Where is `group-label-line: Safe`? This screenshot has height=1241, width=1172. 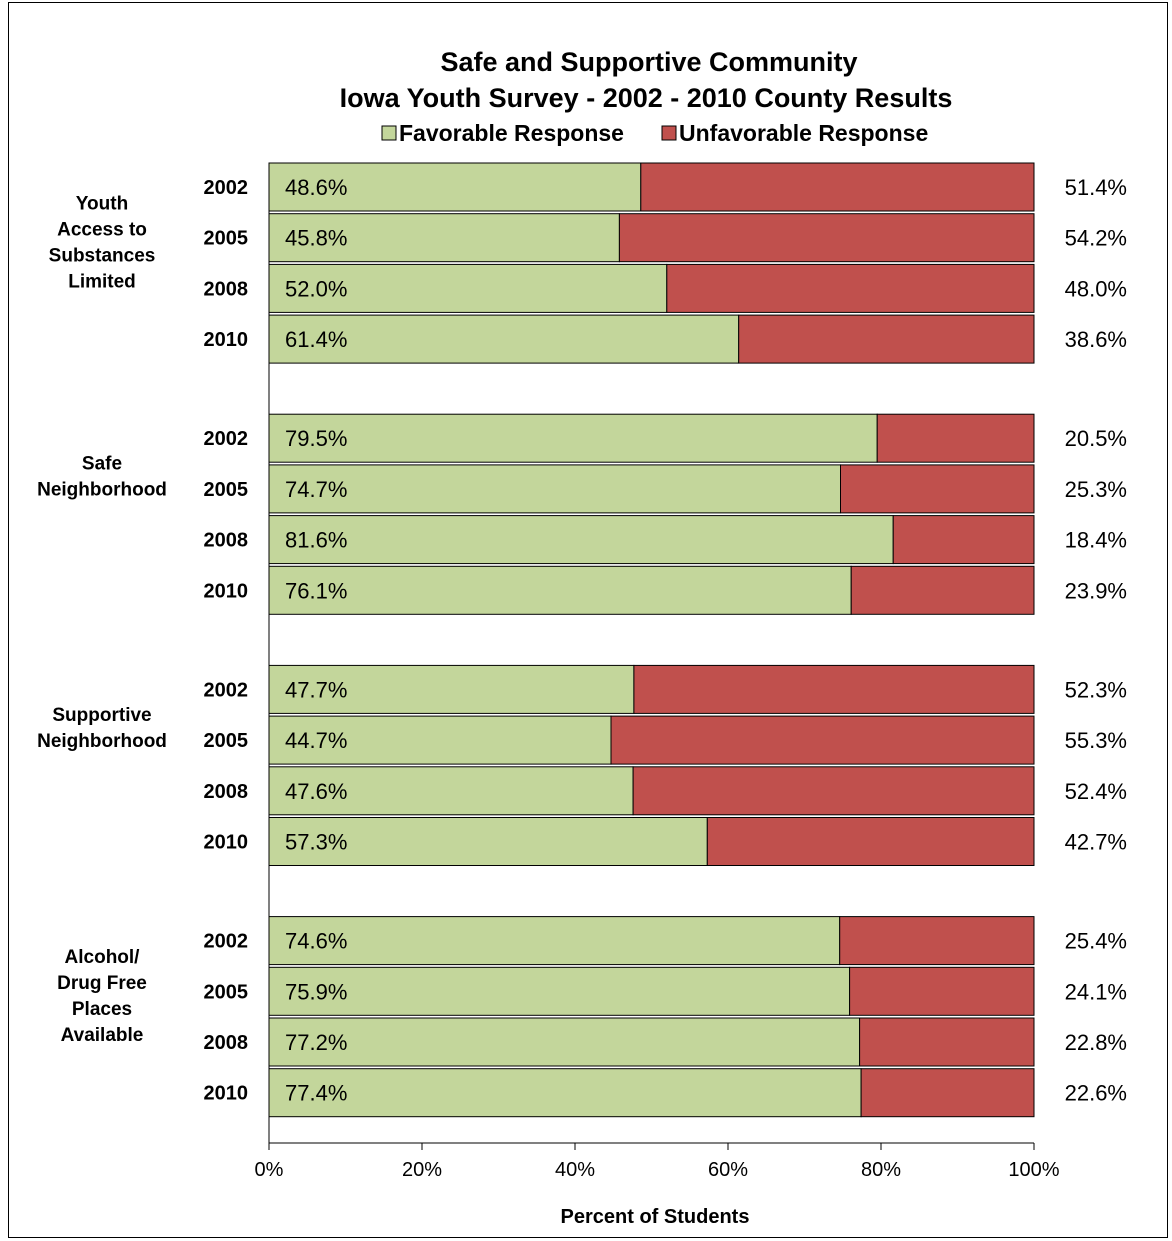
group-label-line: Safe is located at coordinates (102, 464).